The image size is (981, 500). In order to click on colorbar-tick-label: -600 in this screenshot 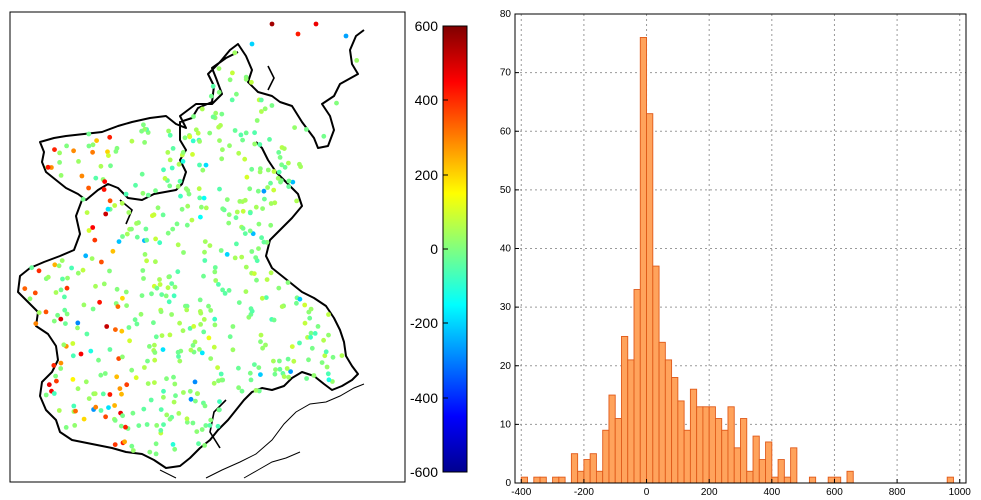, I will do `click(424, 472)`.